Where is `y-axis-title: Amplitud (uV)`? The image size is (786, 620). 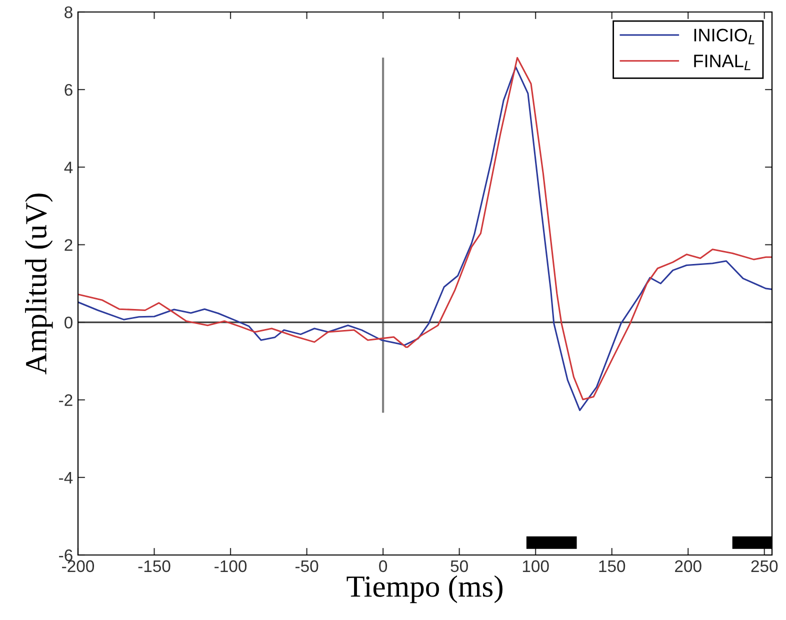 y-axis-title: Amplitud (uV) is located at coordinates (39, 284).